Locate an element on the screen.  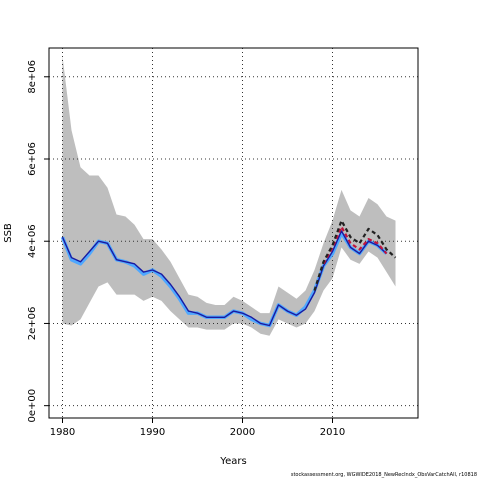
series-line-central is located at coordinates (224, 278).